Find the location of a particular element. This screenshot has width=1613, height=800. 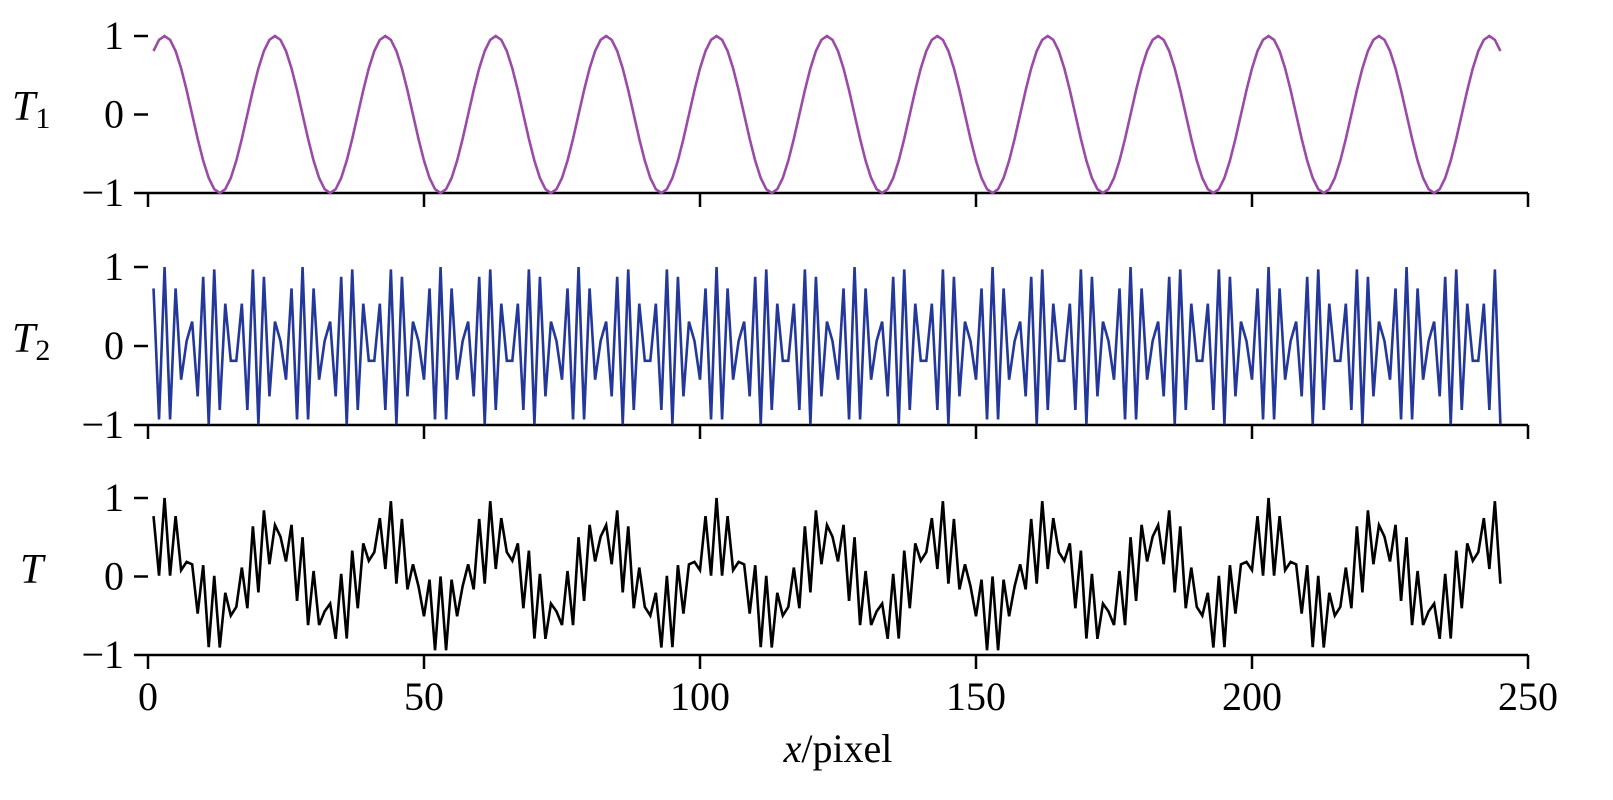

x-ticks-t2 is located at coordinates (838, 432).